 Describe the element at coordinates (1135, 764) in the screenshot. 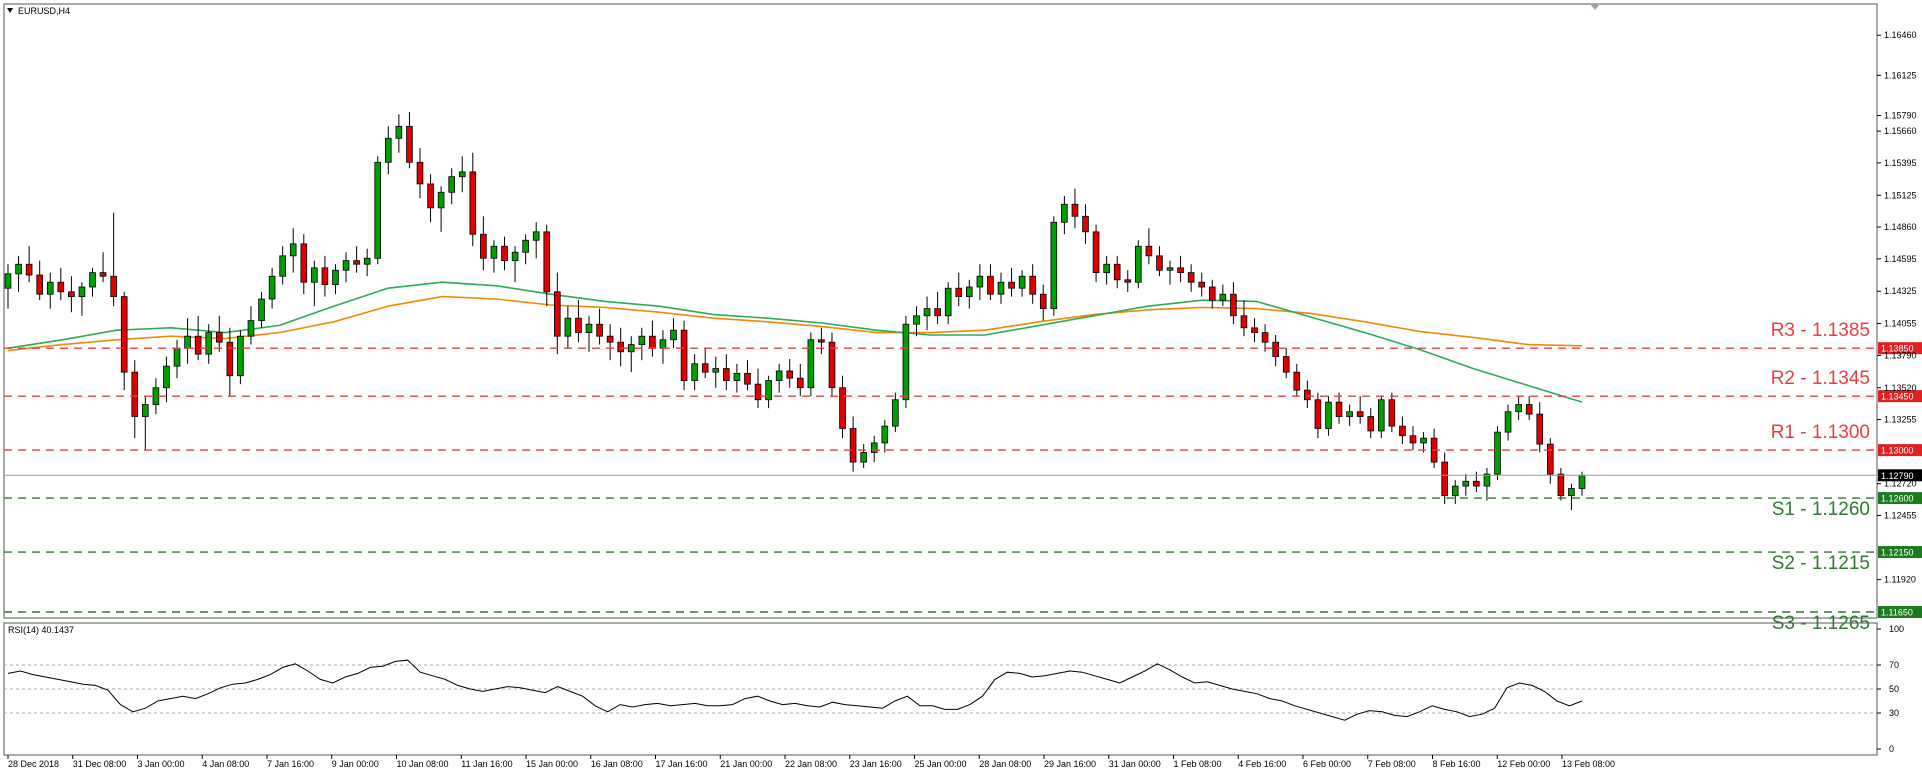

I see `x-tick-label: 31 Jan 00:00` at that location.